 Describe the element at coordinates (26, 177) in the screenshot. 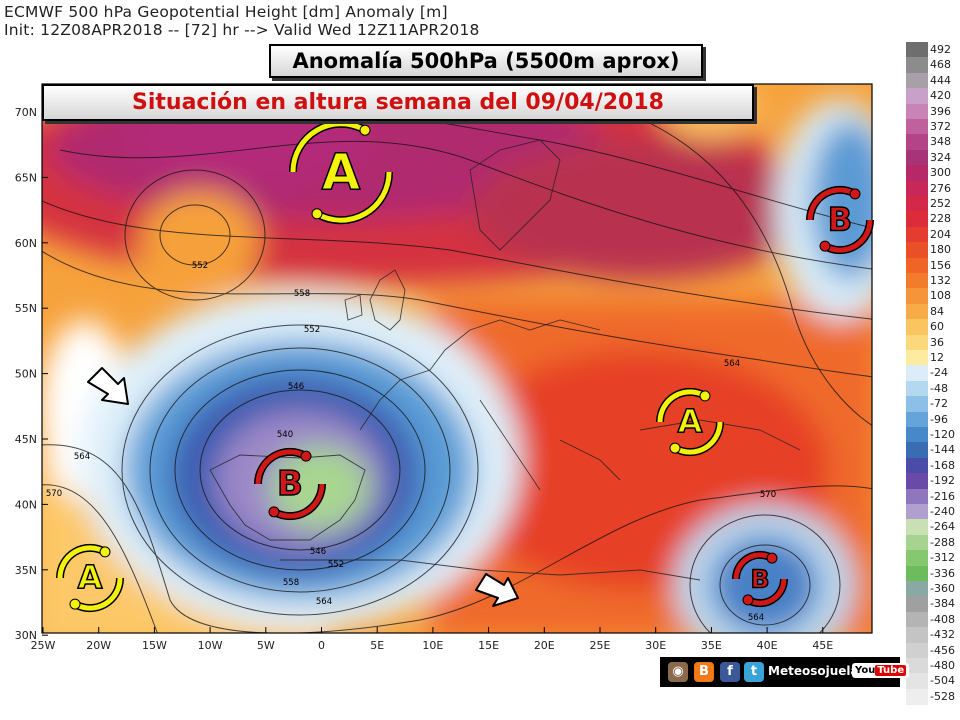

I see `lat-tick-label: 65N` at that location.